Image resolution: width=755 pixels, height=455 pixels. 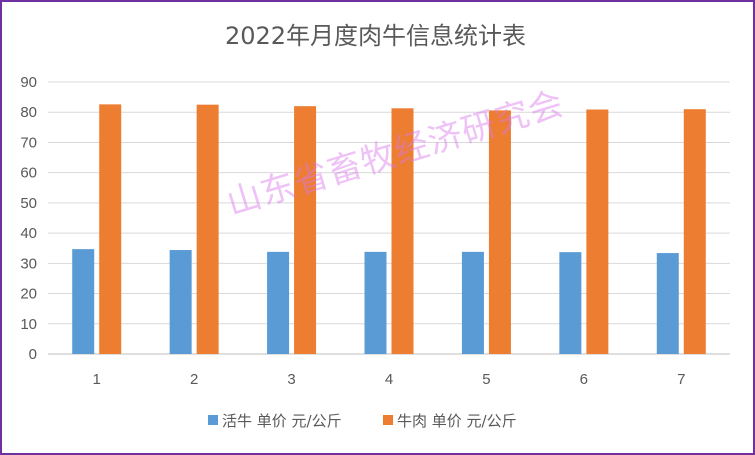 I want to click on x-tick-label: 5, so click(x=486, y=379).